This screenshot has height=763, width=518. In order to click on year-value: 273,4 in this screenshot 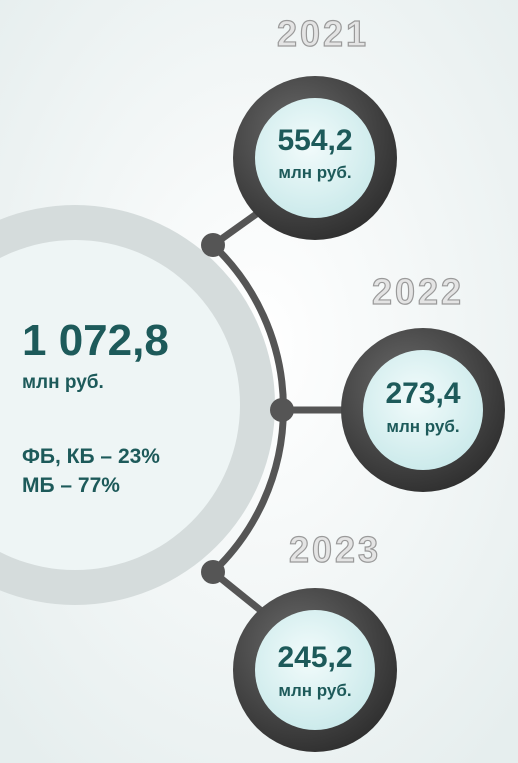, I will do `click(422, 393)`.